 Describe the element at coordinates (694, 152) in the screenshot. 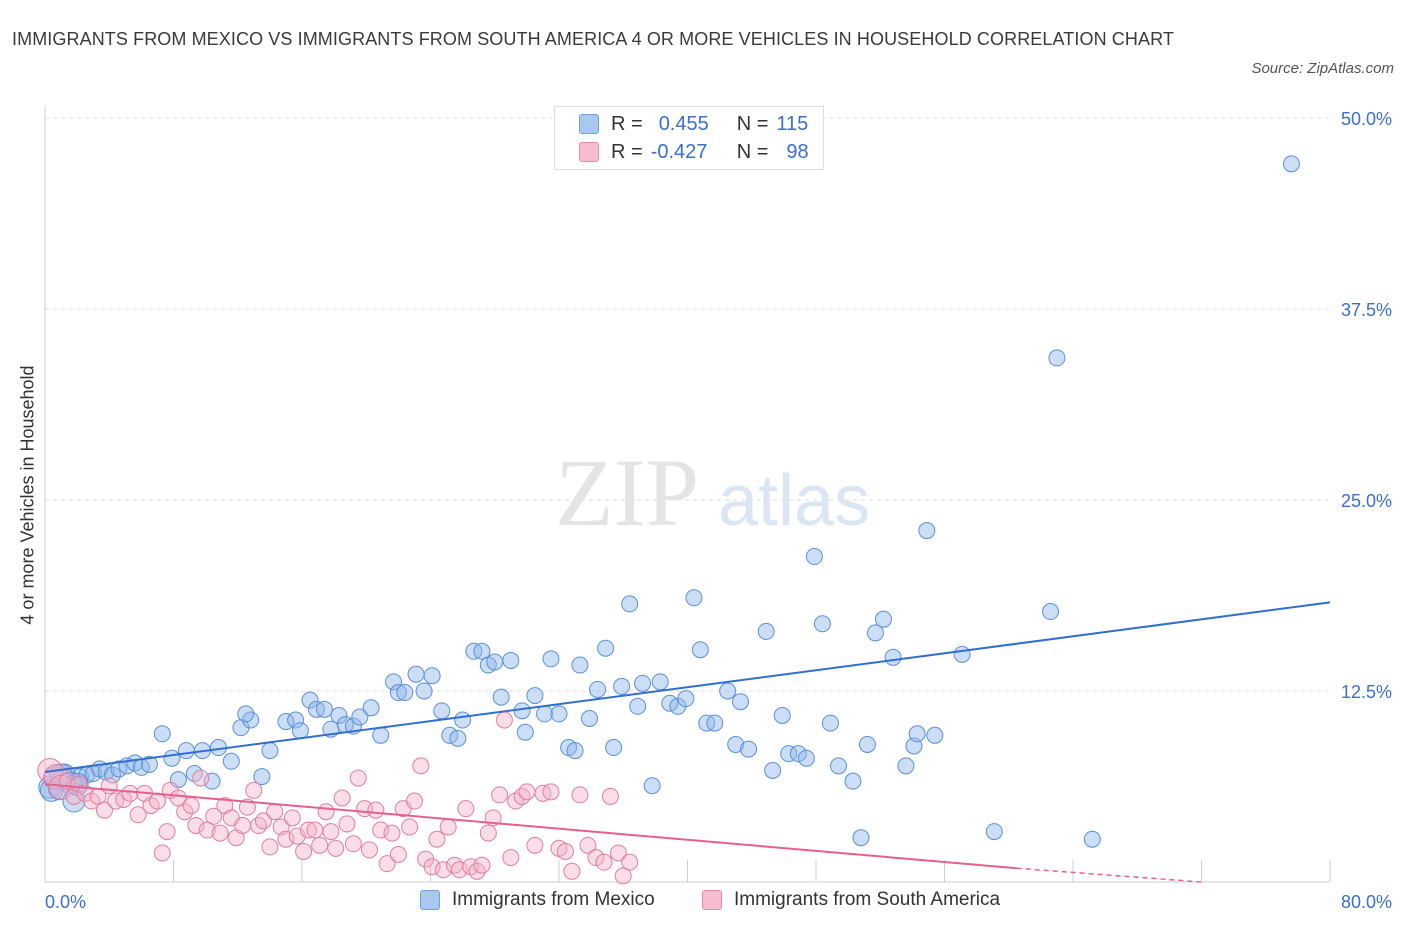

I see `legend-row-south-america: R = -0.427 N = 98` at that location.